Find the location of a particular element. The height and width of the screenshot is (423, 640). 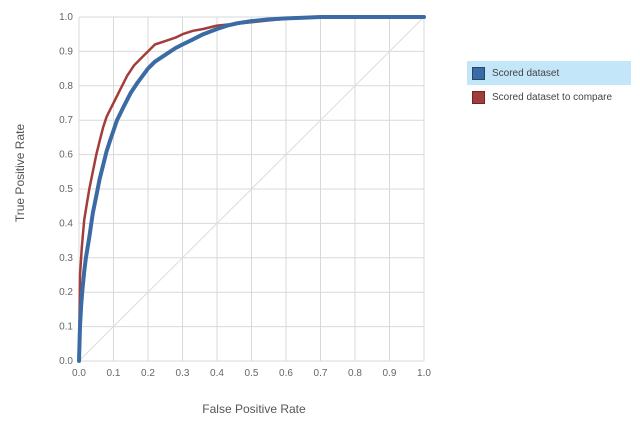

legend-swatch-blue is located at coordinates (478, 73).